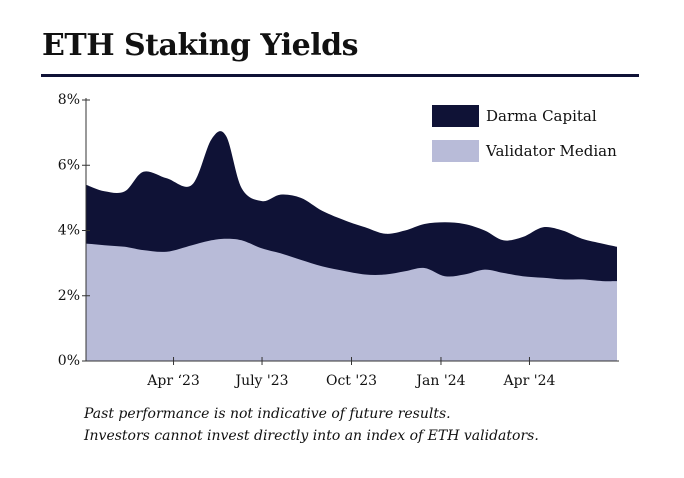 Image resolution: width=684 pixels, height=478 pixels. What do you see at coordinates (439, 381) in the screenshot?
I see `x-tick-label: Jan '24` at bounding box center [439, 381].